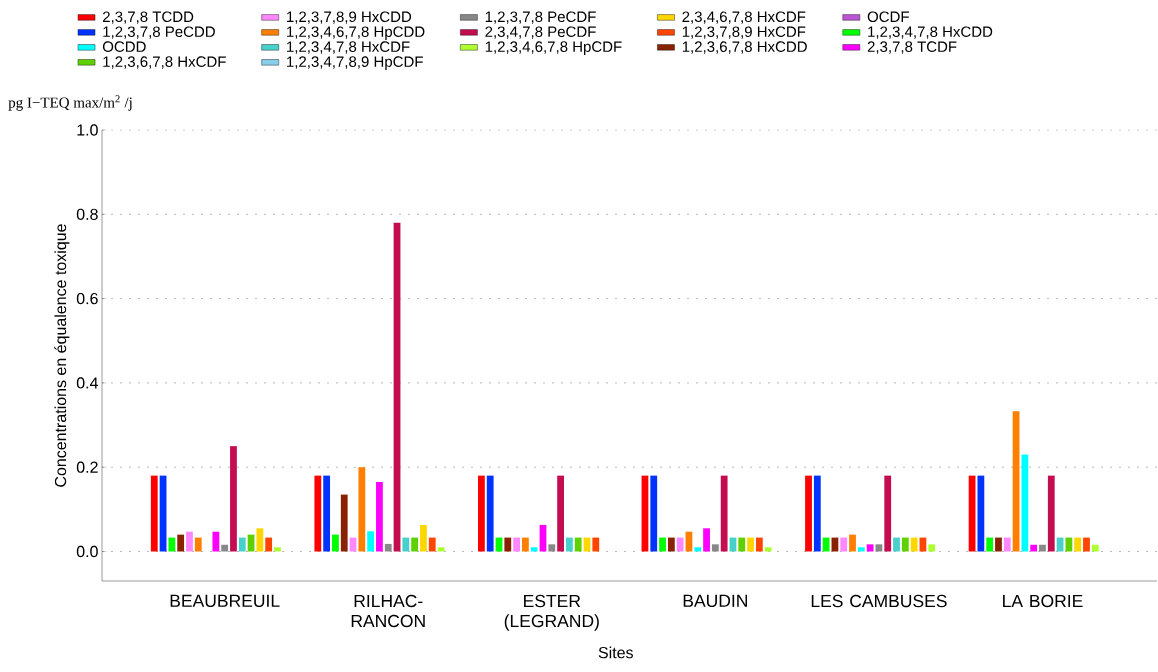 This screenshot has width=1158, height=672. I want to click on legend-label: 2,3,4,6,7,8 HxCDF, so click(744, 17).